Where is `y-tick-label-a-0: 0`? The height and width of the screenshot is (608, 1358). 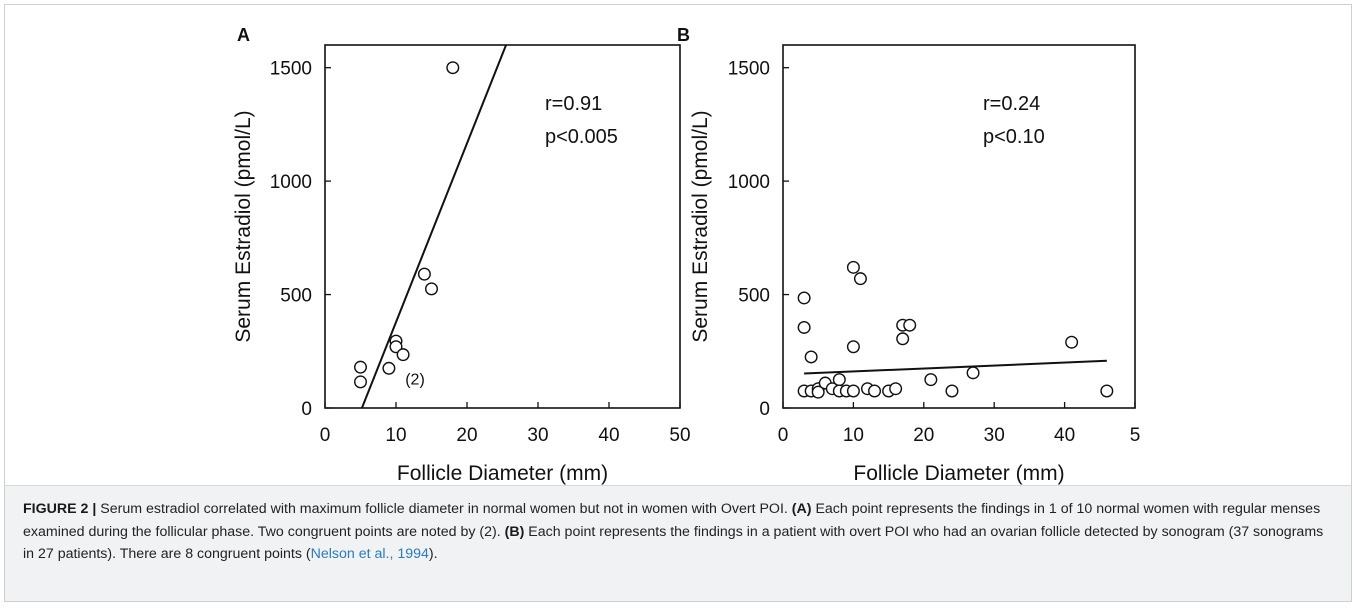
y-tick-label-a-0: 0 is located at coordinates (306, 409).